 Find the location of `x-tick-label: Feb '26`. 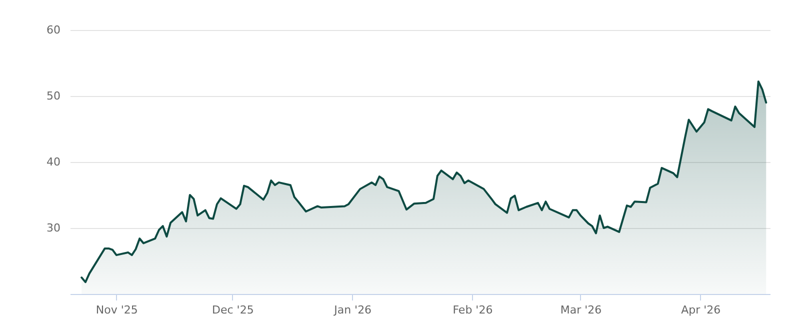

x-tick-label: Feb '26 is located at coordinates (472, 310).